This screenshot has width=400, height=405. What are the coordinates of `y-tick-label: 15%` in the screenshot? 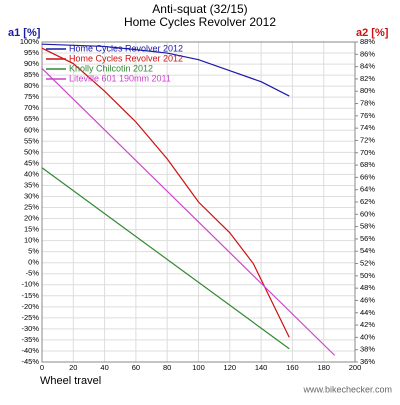 It's located at (31, 229).